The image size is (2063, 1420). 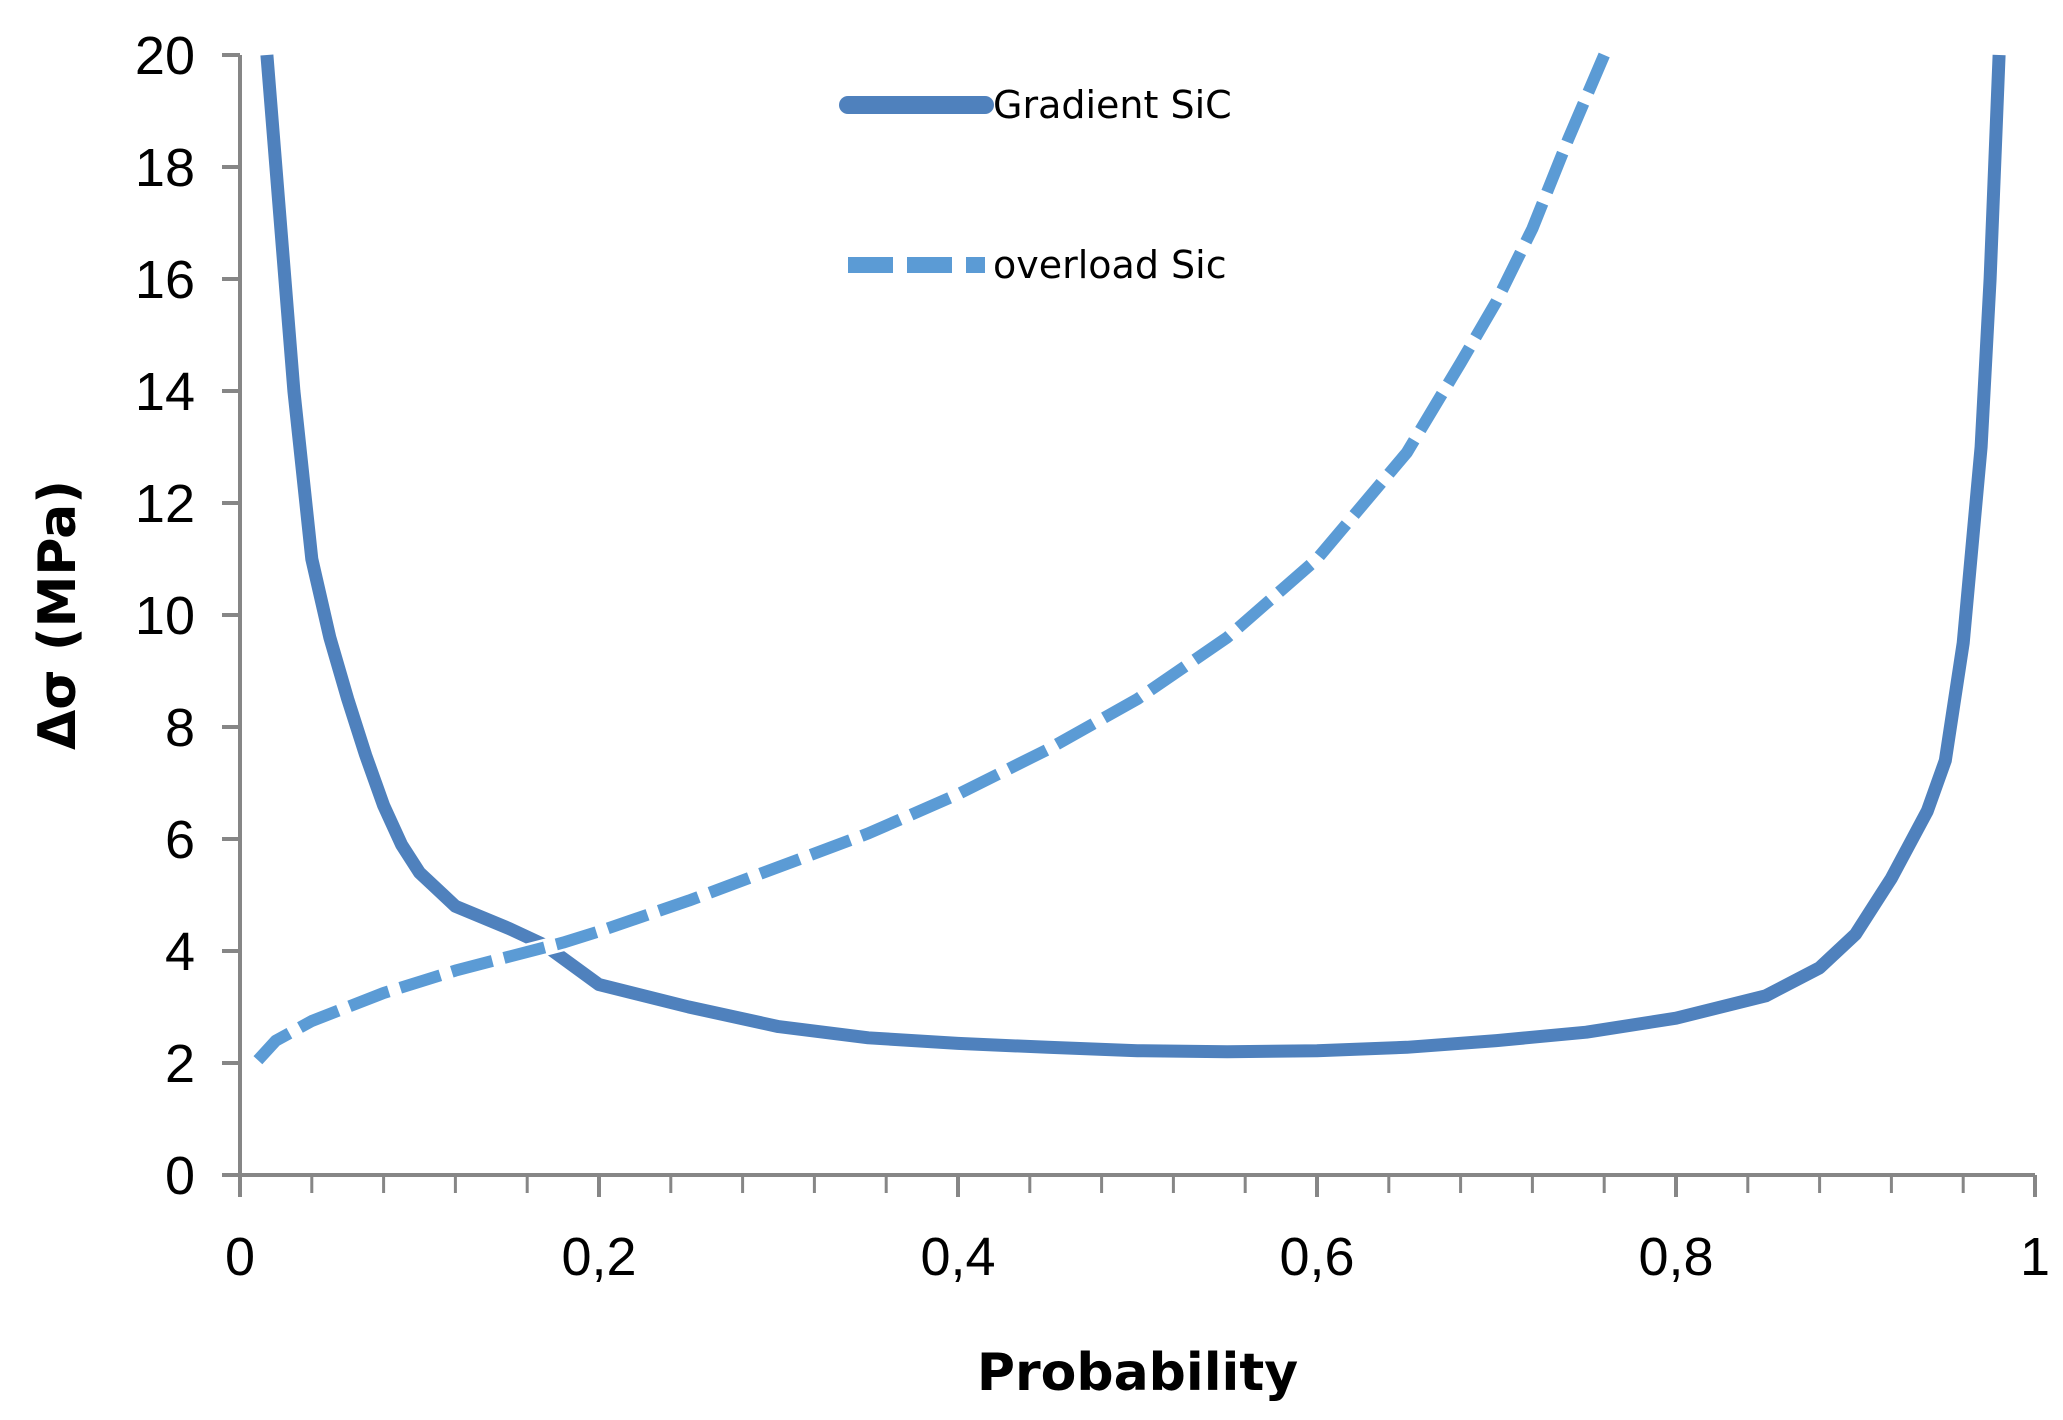 I want to click on y-tick-label: 6, so click(x=180, y=840).